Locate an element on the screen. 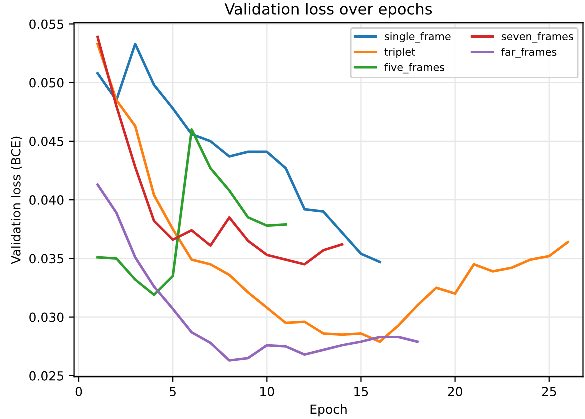 The height and width of the screenshot is (419, 585). x-axis-title: Epoch is located at coordinates (328, 410).